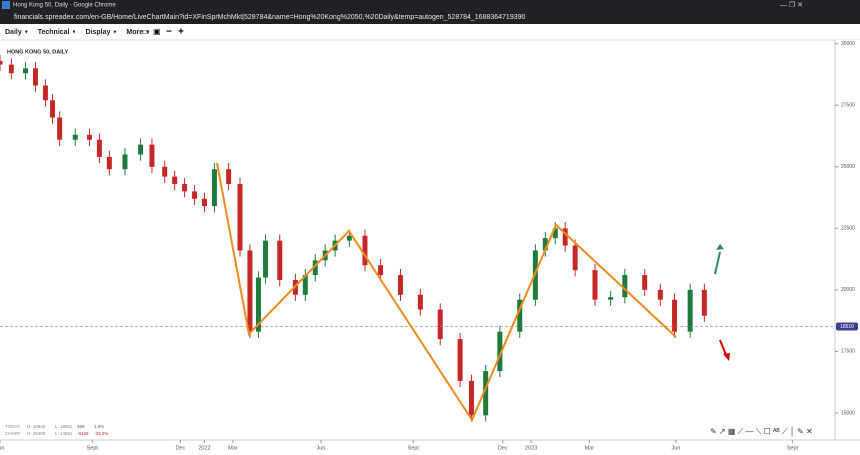 Image resolution: width=860 pixels, height=455 pixels. Describe the element at coordinates (64, 6) in the screenshot. I see `window-title: Hong Kong 50, Daily - Google Chrome` at that location.